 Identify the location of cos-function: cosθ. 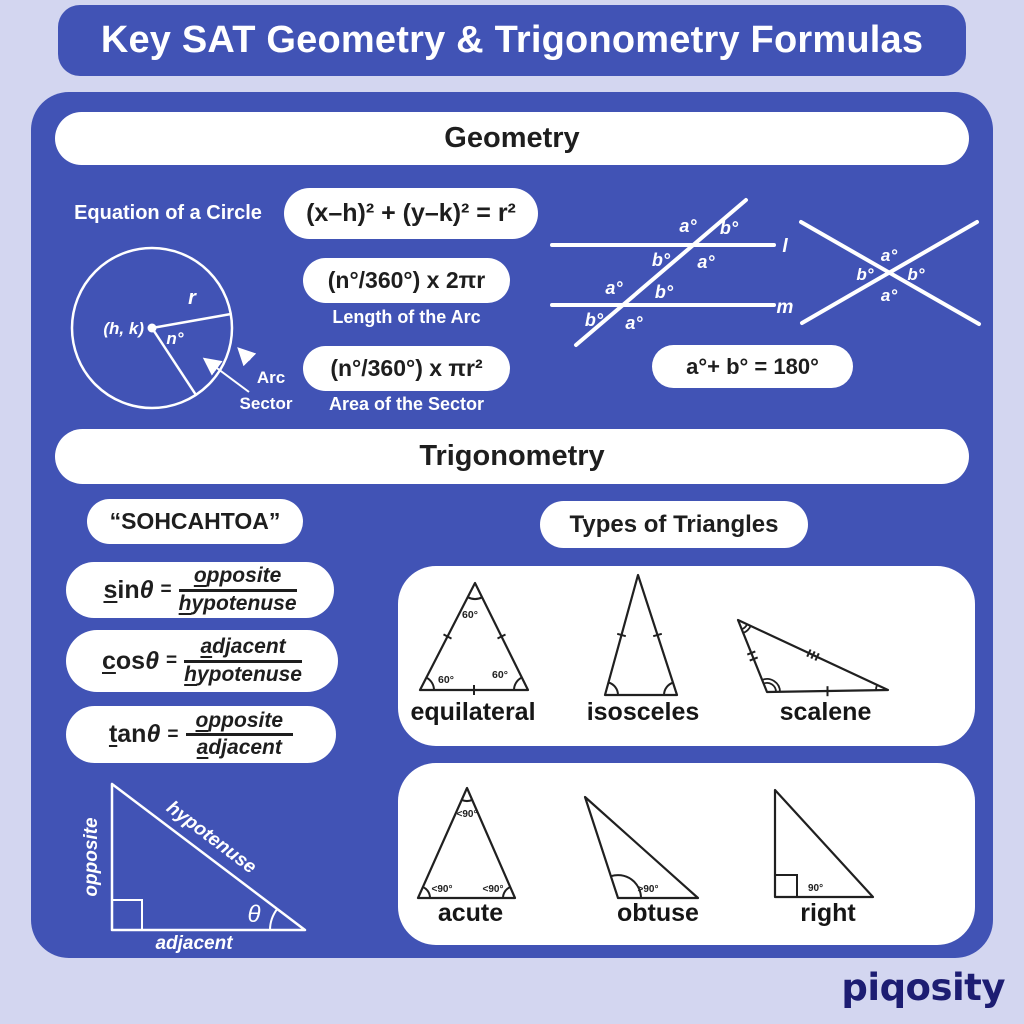
(130, 660).